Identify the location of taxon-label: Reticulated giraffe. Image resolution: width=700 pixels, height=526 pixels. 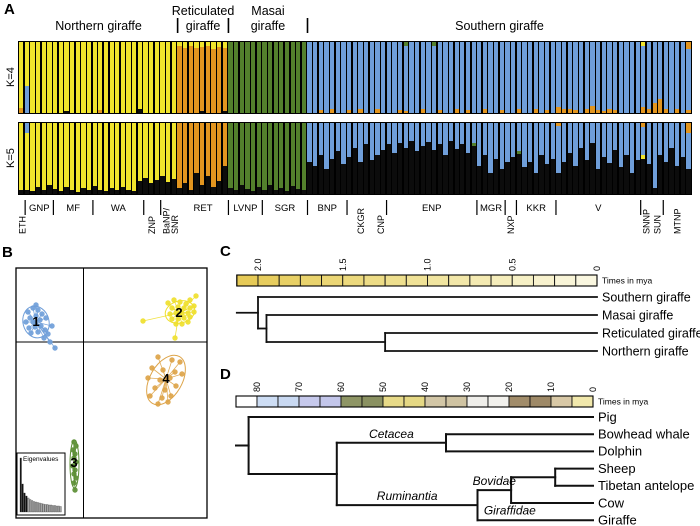
(651, 333).